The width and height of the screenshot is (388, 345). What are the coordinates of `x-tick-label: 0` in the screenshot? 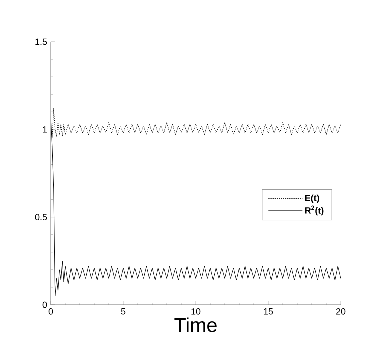 It's located at (51, 311).